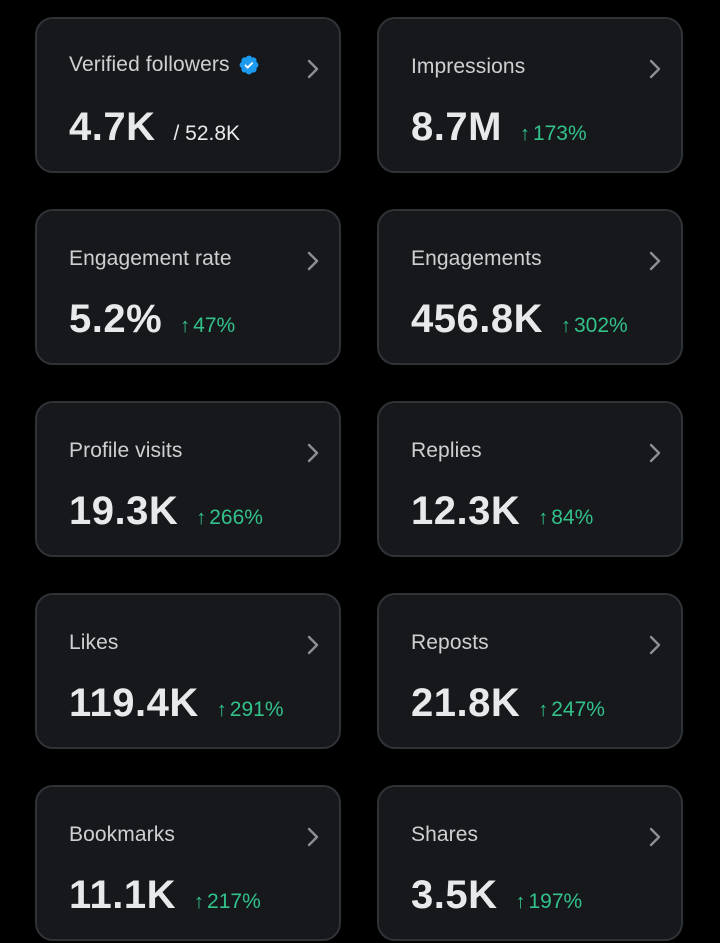  What do you see at coordinates (530, 863) in the screenshot?
I see `card-shares: Shares 3.5K ↑ 197%` at bounding box center [530, 863].